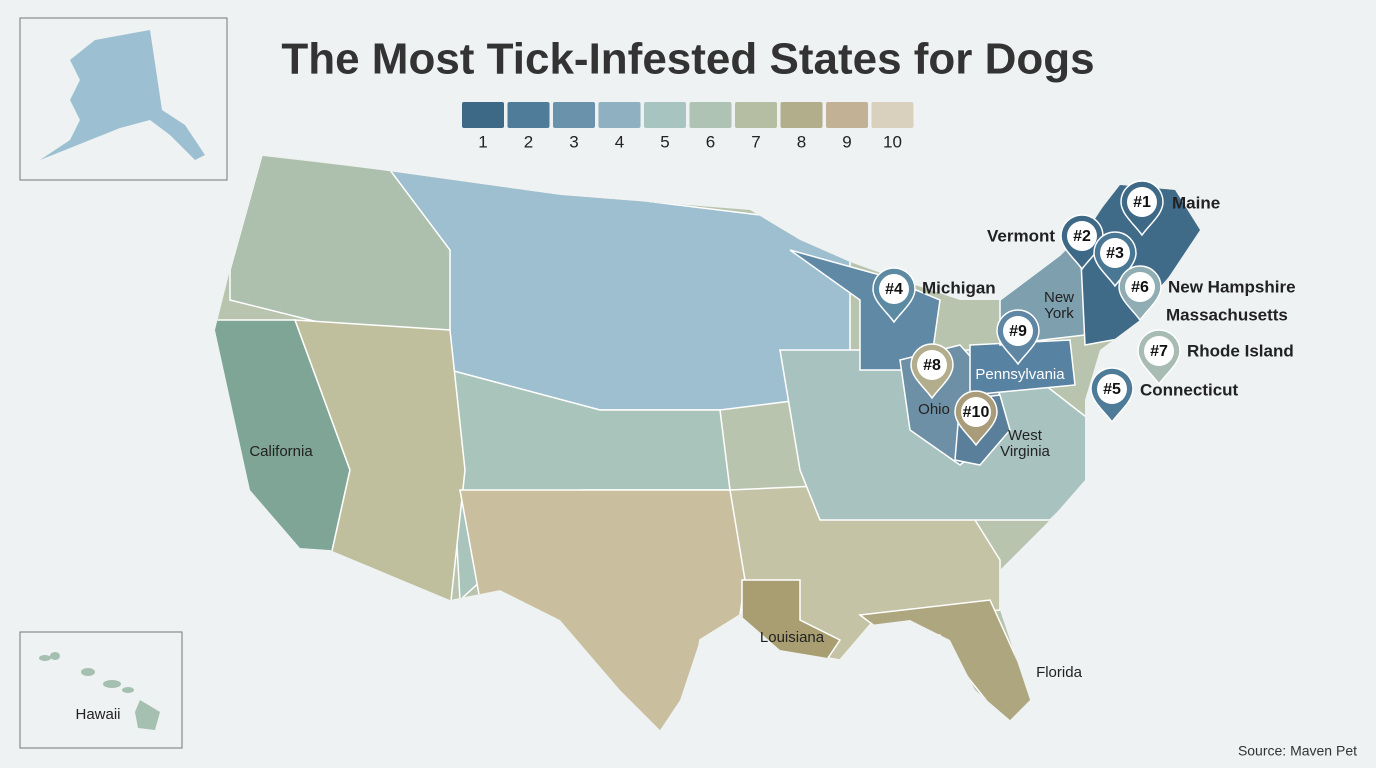  Describe the element at coordinates (1297, 751) in the screenshot. I see `source: Source: Maven Pet` at that location.